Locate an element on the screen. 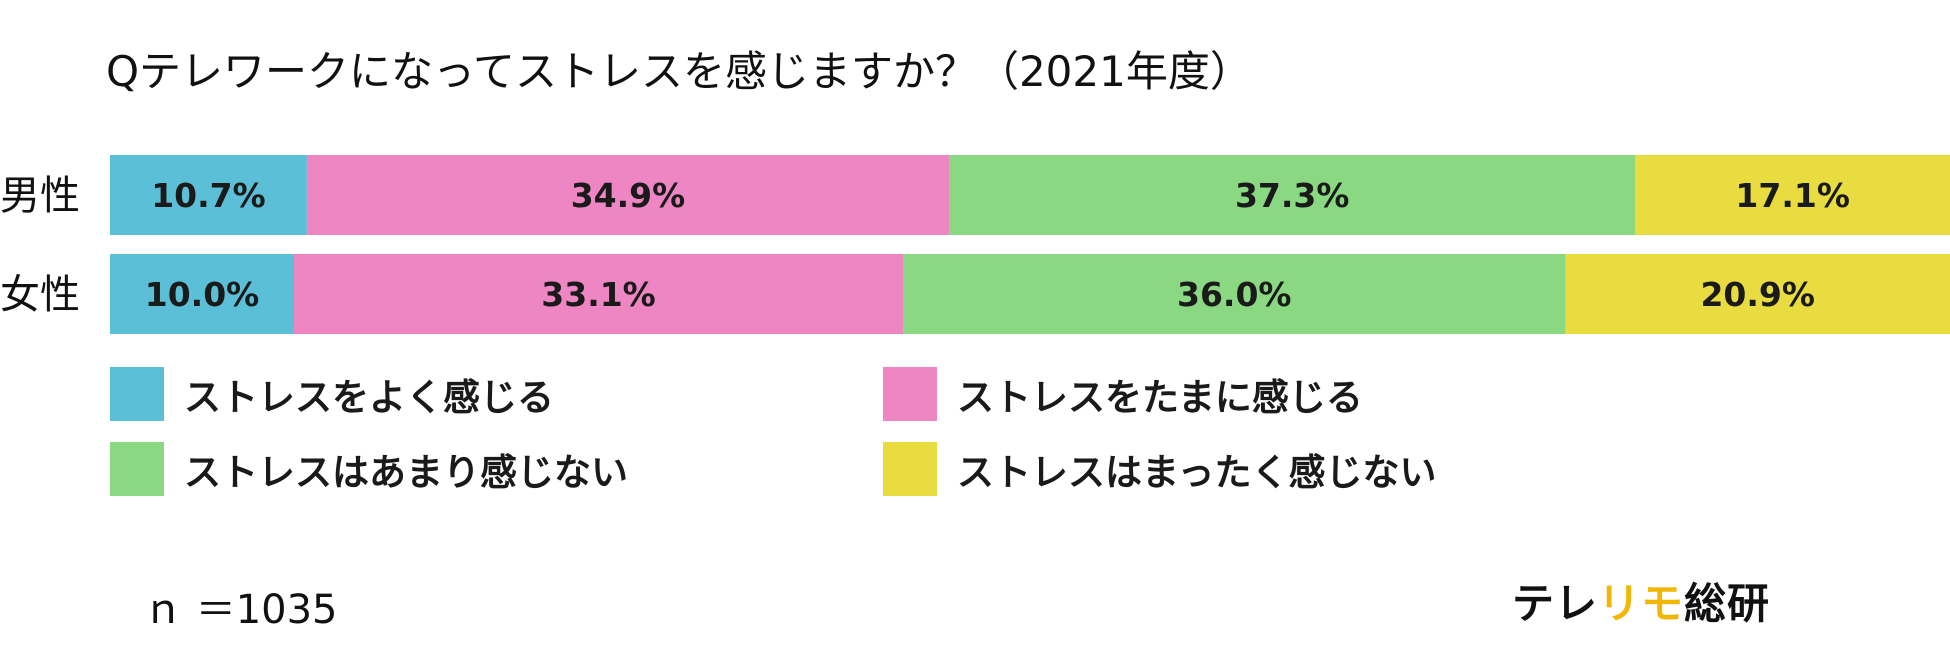 The image size is (1950, 657). data-label: 33.1% is located at coordinates (598, 294).